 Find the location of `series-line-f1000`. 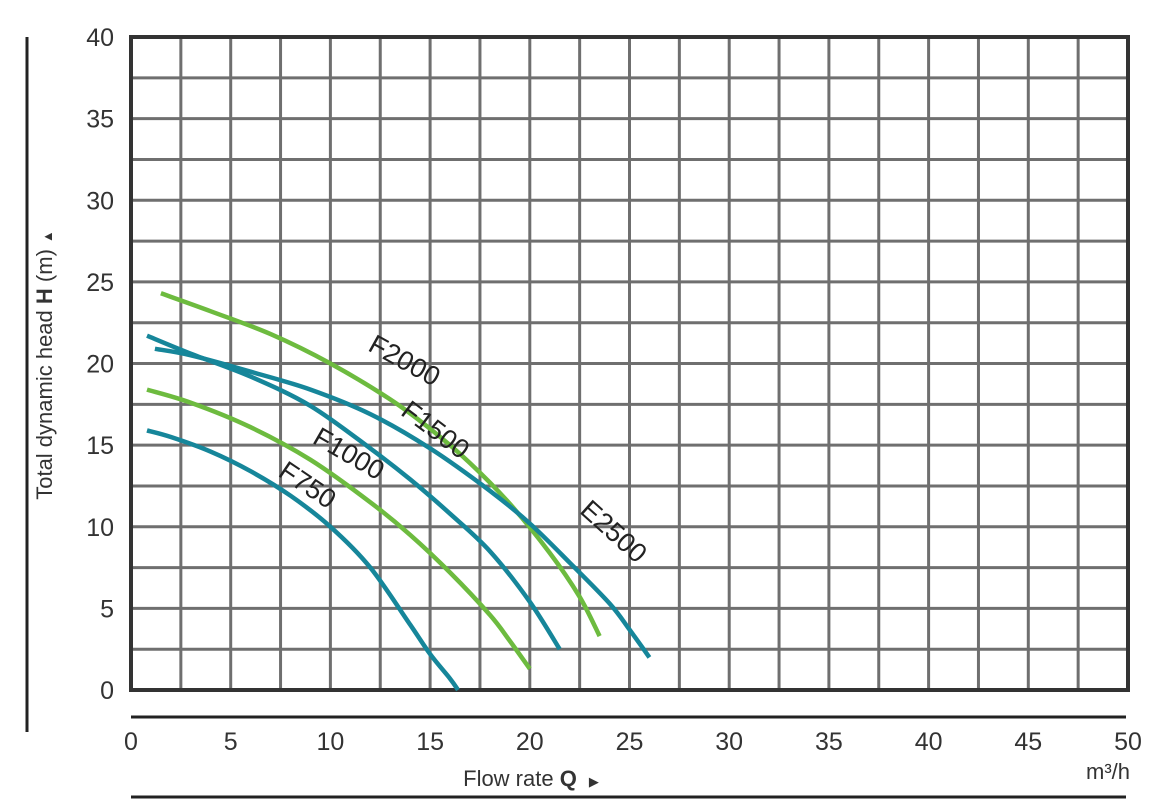

series-line-f1000 is located at coordinates (339, 529).